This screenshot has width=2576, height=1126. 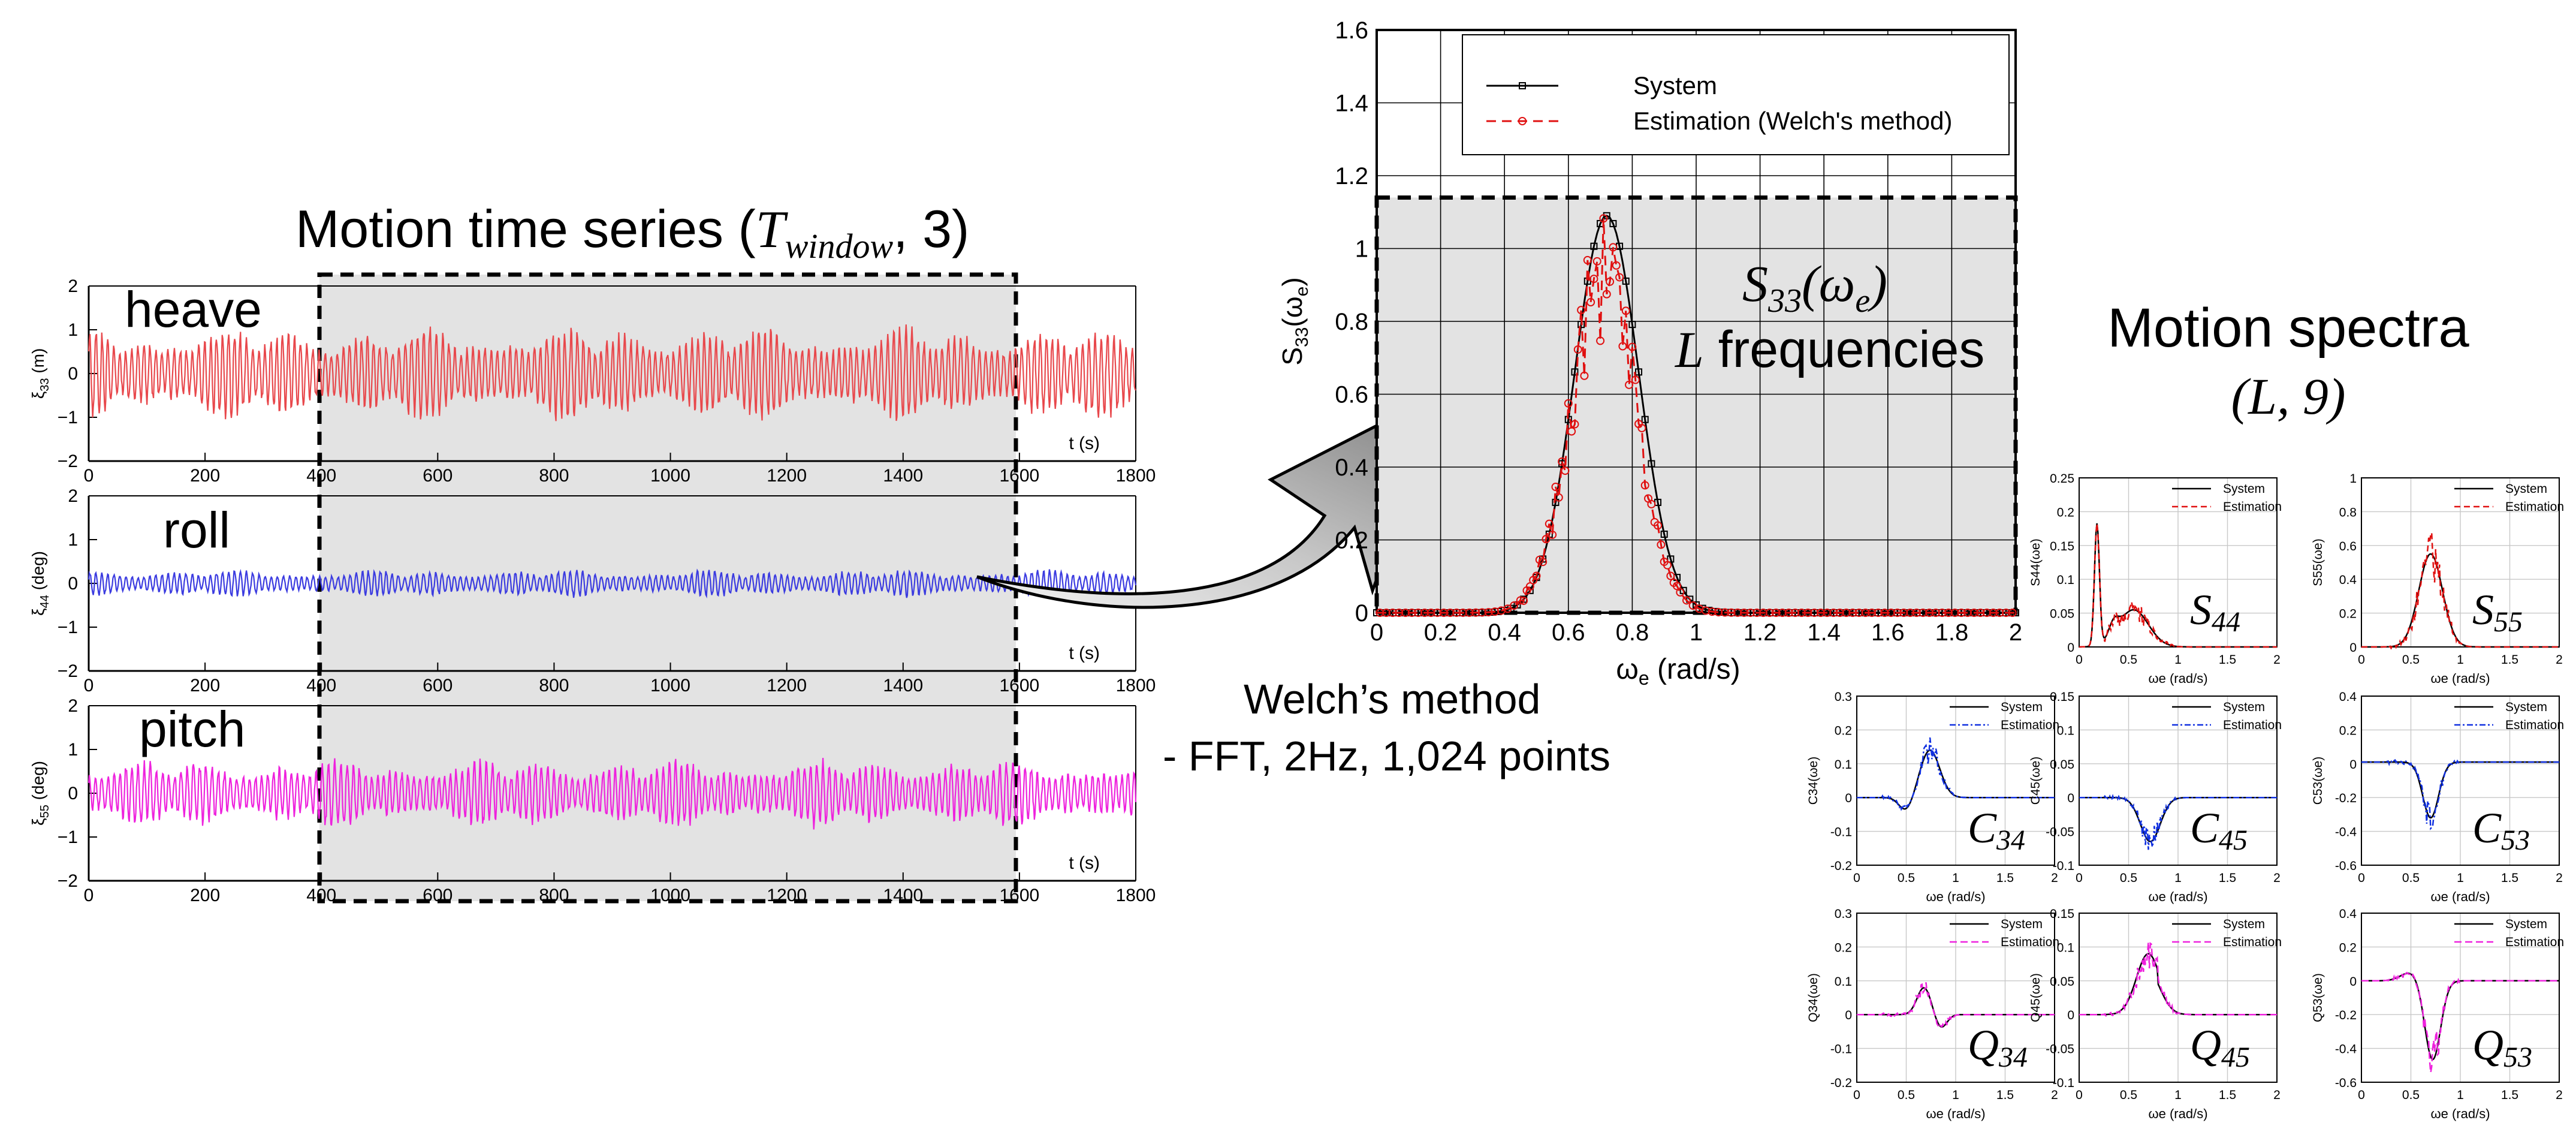 What do you see at coordinates (1522, 121) in the screenshot?
I see `legend-estimation-marker` at bounding box center [1522, 121].